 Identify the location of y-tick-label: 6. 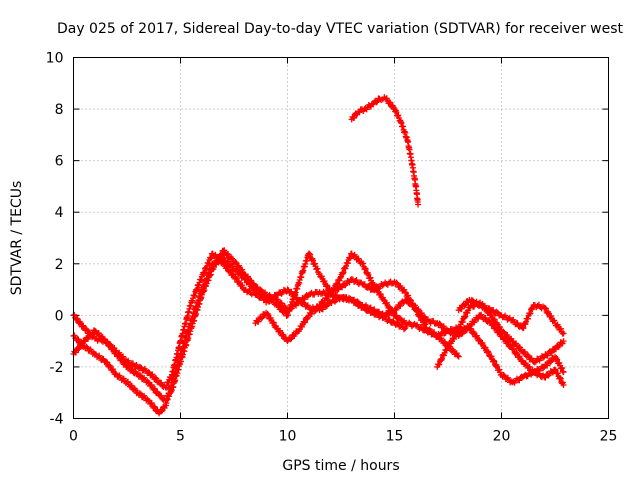
(59, 162).